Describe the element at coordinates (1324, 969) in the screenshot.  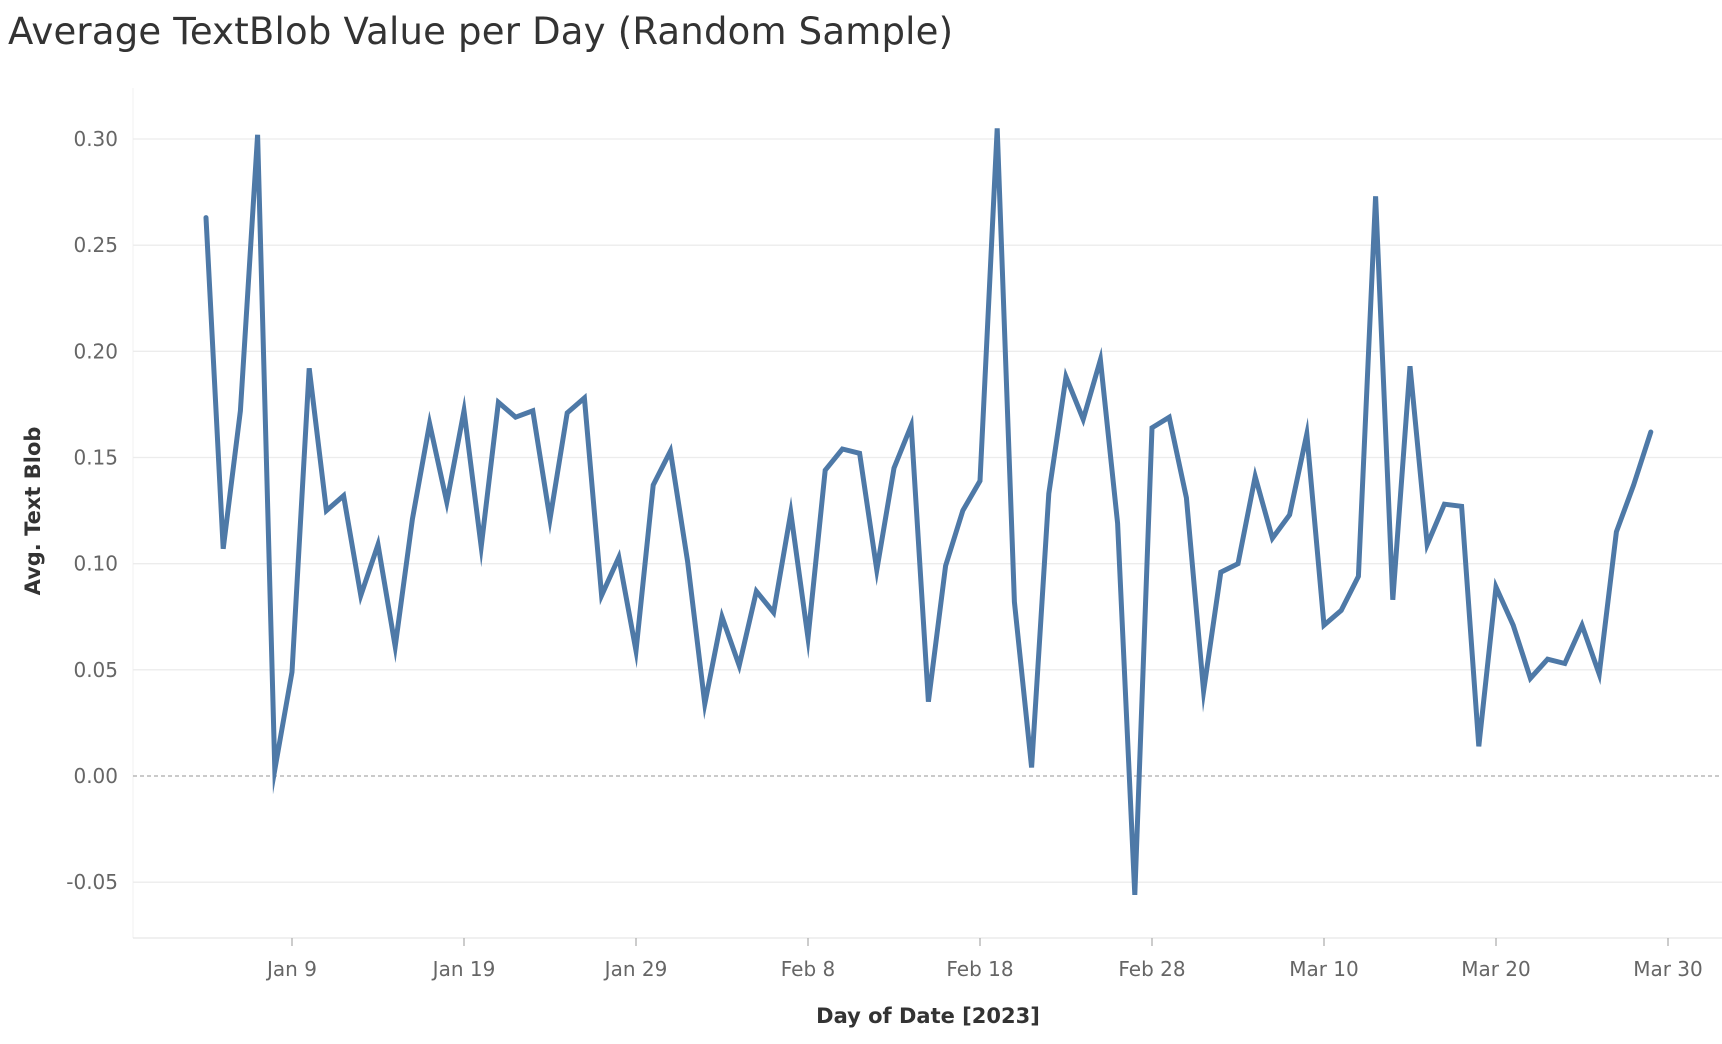
I see `x-tick-label: Mar 10` at that location.